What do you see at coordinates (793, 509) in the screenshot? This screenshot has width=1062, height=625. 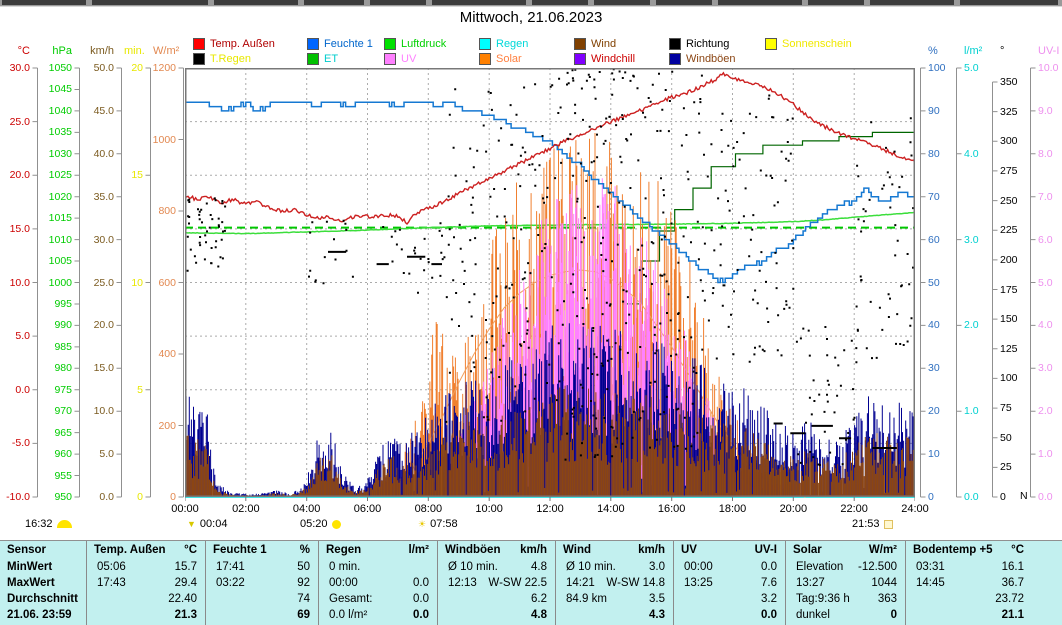 I see `x-tick-label: 20:00` at bounding box center [793, 509].